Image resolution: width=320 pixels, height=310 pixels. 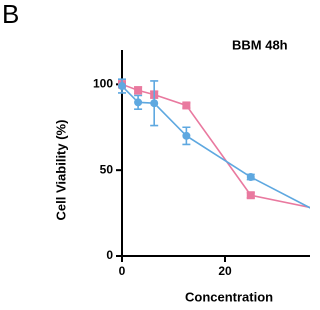 What do you see at coordinates (107, 169) in the screenshot?
I see `y-tick-label: 50` at bounding box center [107, 169].